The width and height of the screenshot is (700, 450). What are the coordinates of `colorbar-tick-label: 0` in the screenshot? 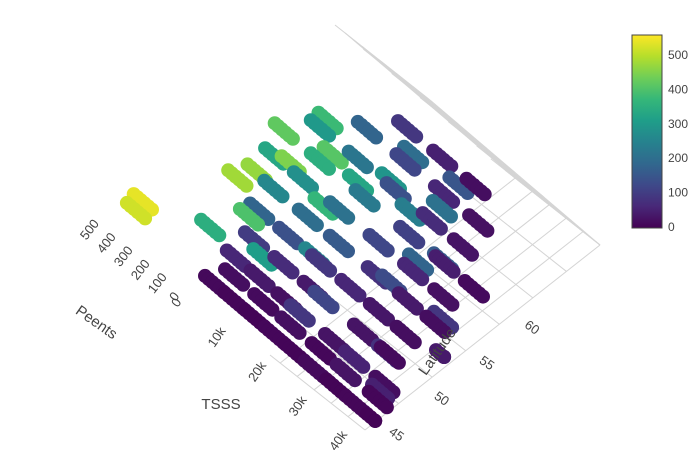 It's located at (671, 227).